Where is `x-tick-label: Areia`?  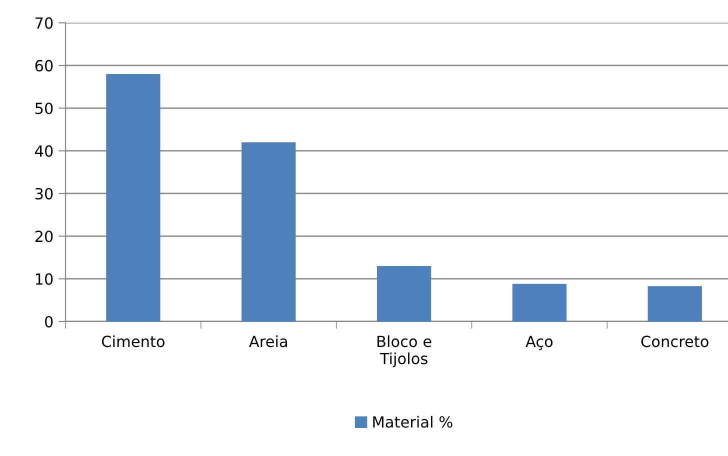 x-tick-label: Areia is located at coordinates (268, 341).